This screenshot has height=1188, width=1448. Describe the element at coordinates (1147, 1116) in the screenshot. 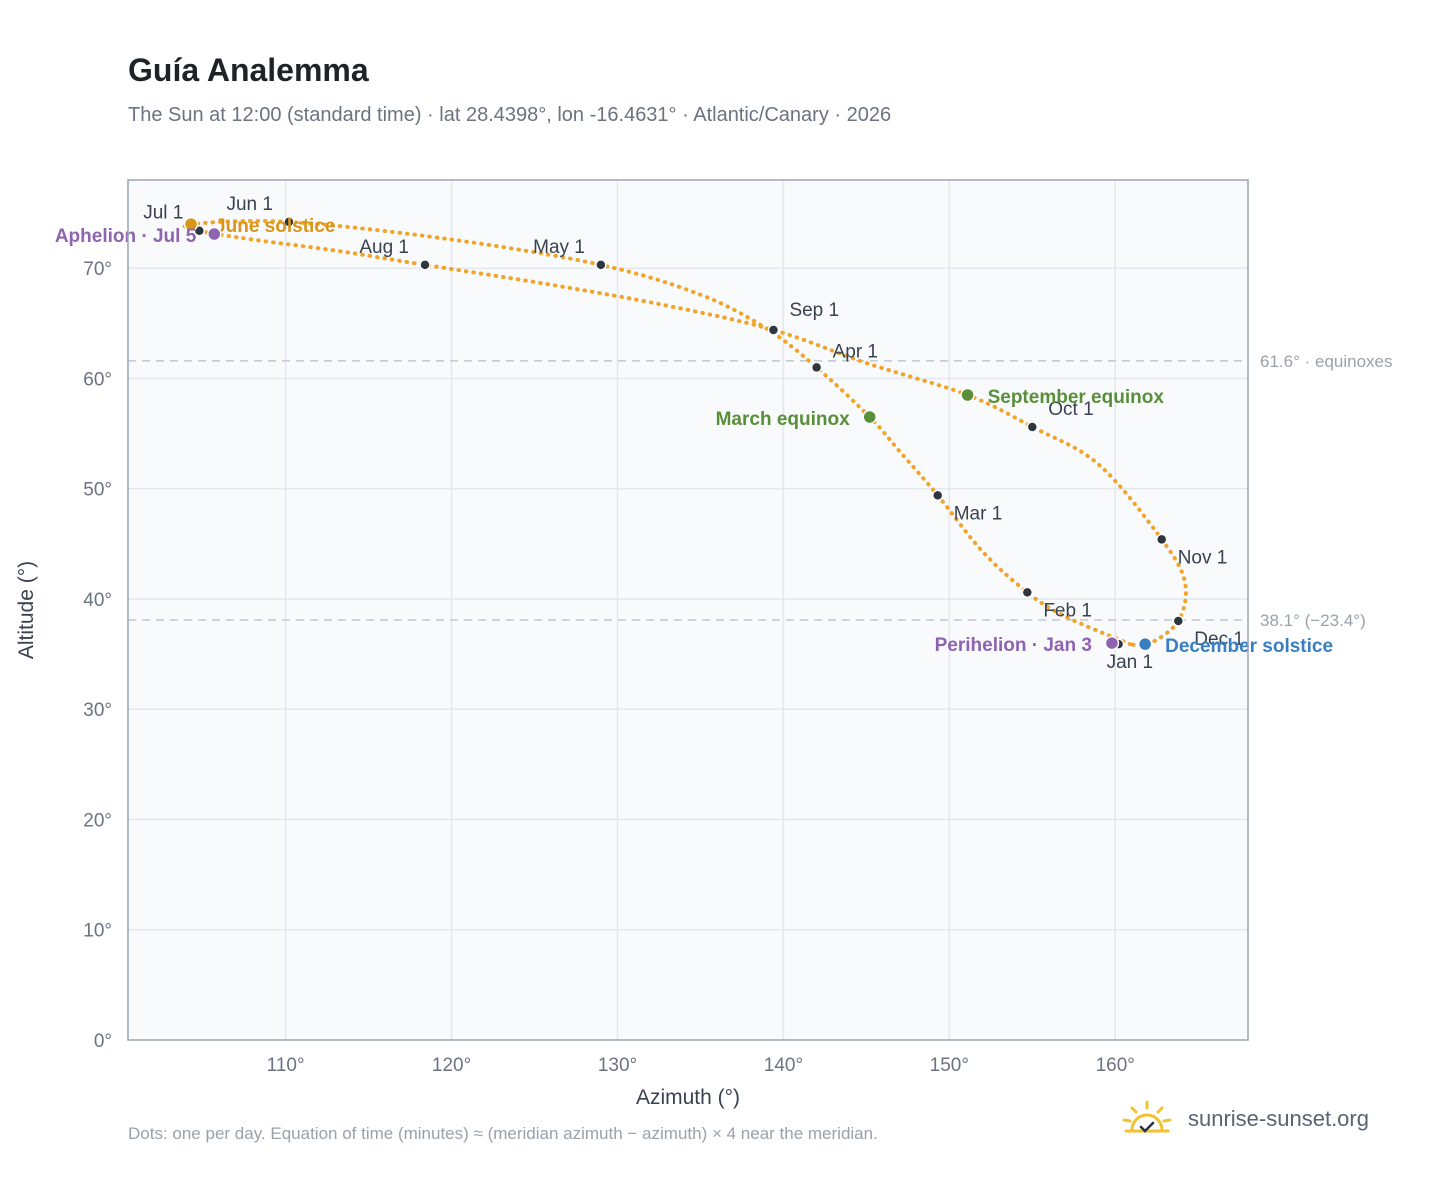

I see `sun-logo-icon` at that location.